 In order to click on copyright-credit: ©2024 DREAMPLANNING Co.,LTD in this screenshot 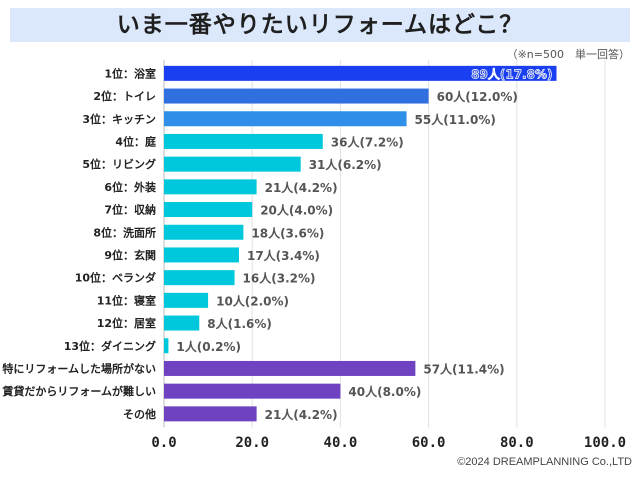, I will do `click(544, 462)`.